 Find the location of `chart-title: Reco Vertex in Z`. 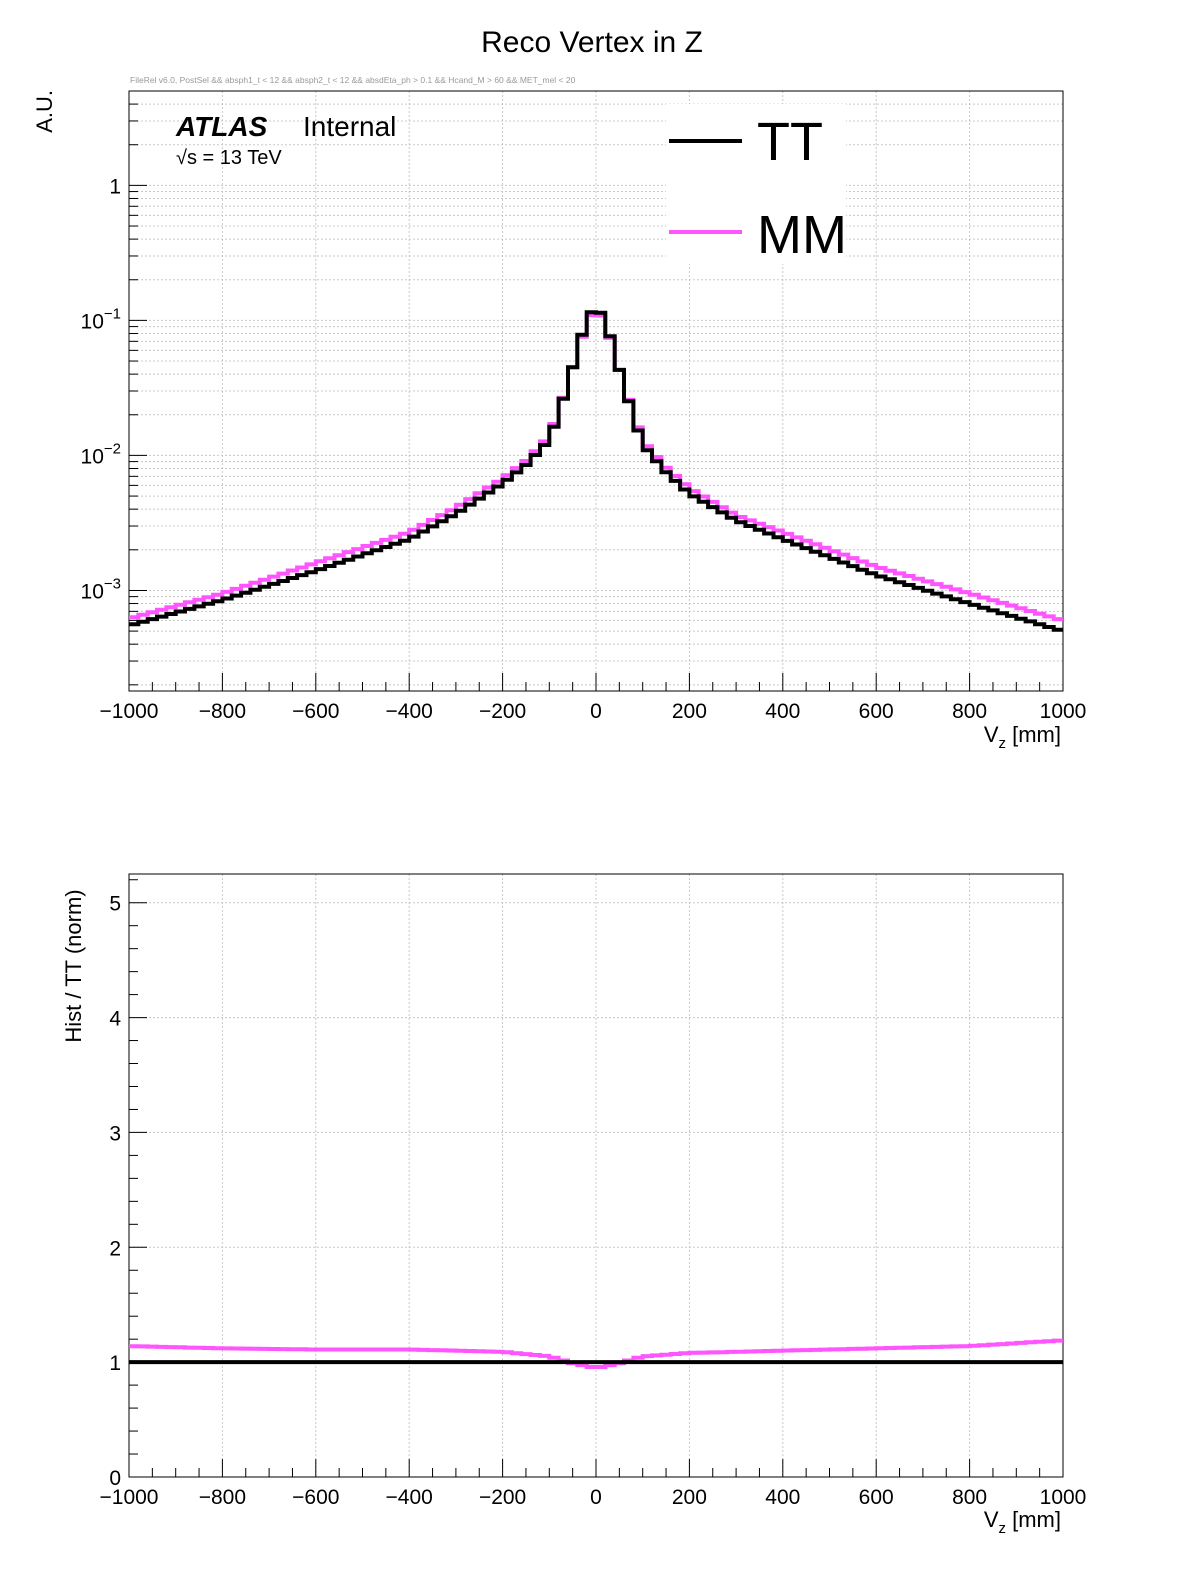

chart-title: Reco Vertex in Z is located at coordinates (592, 42).